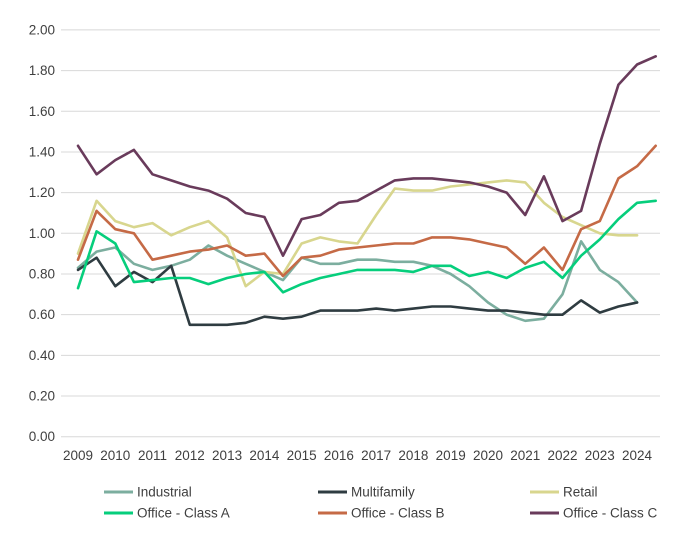 The image size is (700, 534). I want to click on x-tick-label: 2016, so click(339, 455).